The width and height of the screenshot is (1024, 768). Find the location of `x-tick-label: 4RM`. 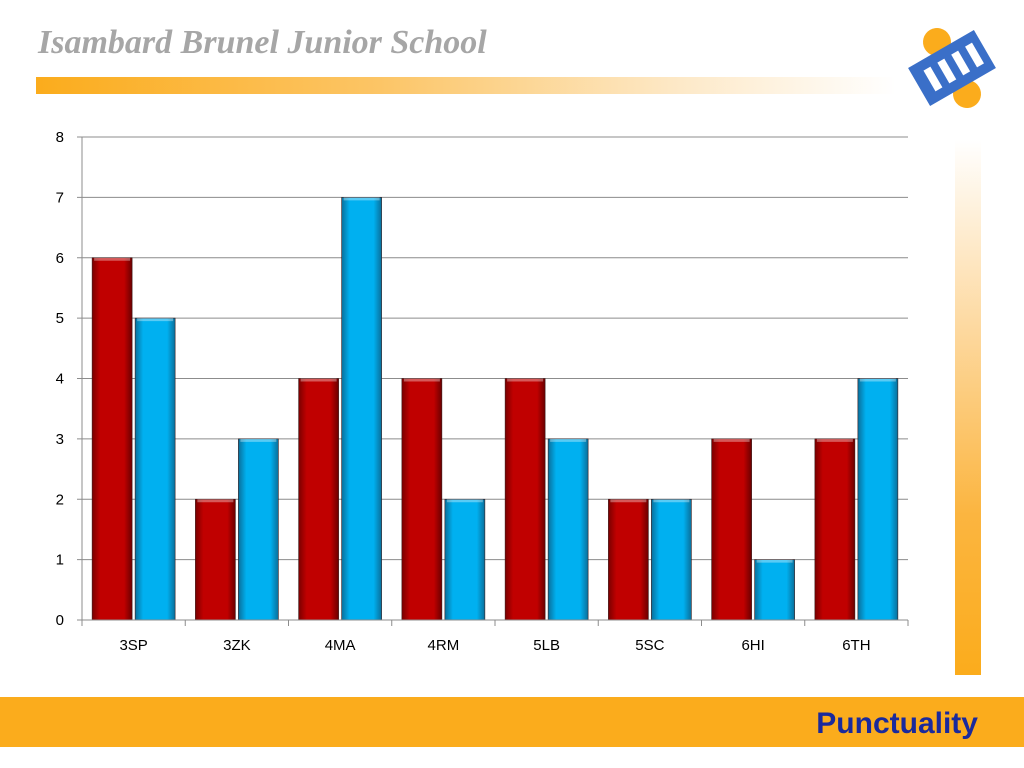

x-tick-label: 4RM is located at coordinates (444, 645).